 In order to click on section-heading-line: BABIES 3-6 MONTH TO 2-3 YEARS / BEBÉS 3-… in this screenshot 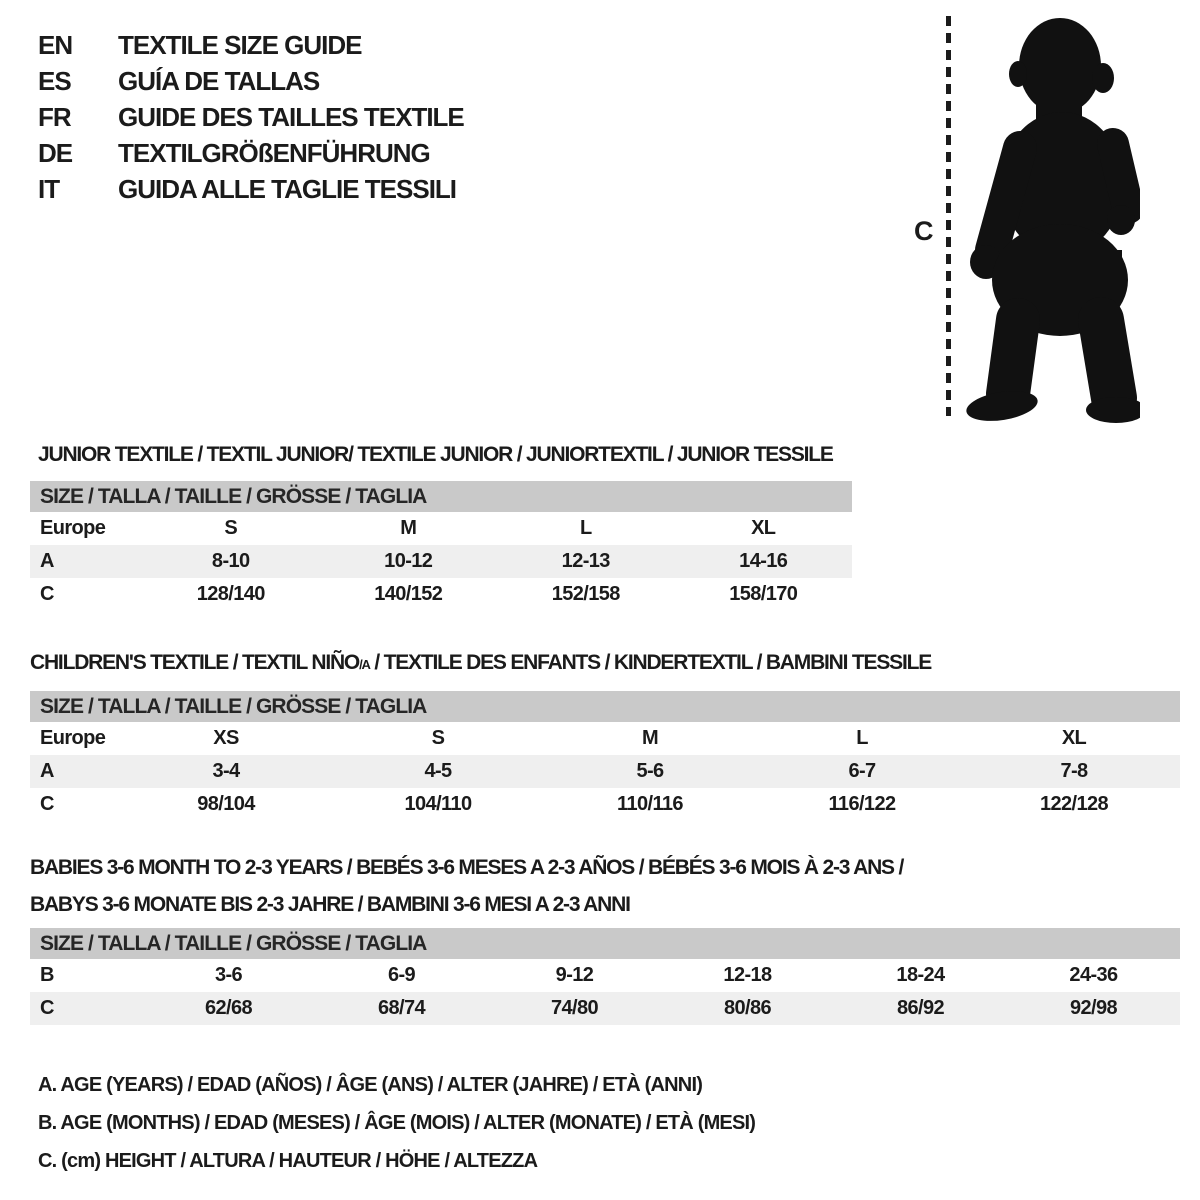, I will do `click(605, 867)`.